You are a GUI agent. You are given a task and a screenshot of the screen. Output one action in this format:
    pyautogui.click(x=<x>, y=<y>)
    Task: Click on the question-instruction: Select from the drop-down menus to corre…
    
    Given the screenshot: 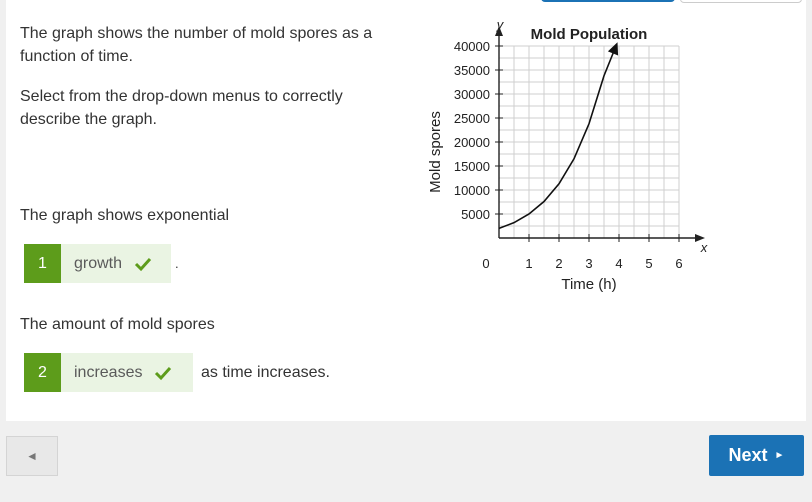 What is the action you would take?
    pyautogui.click(x=181, y=108)
    